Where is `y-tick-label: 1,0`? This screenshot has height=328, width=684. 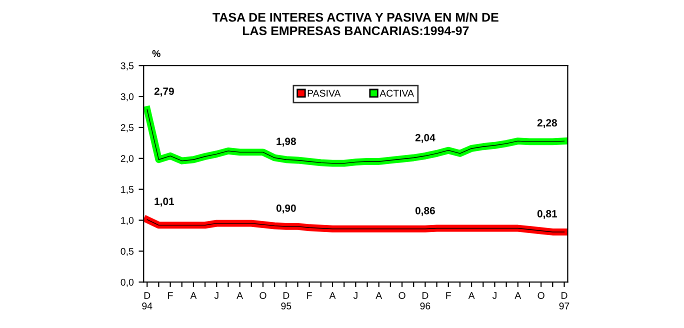
y-tick-label: 1,0 is located at coordinates (127, 220).